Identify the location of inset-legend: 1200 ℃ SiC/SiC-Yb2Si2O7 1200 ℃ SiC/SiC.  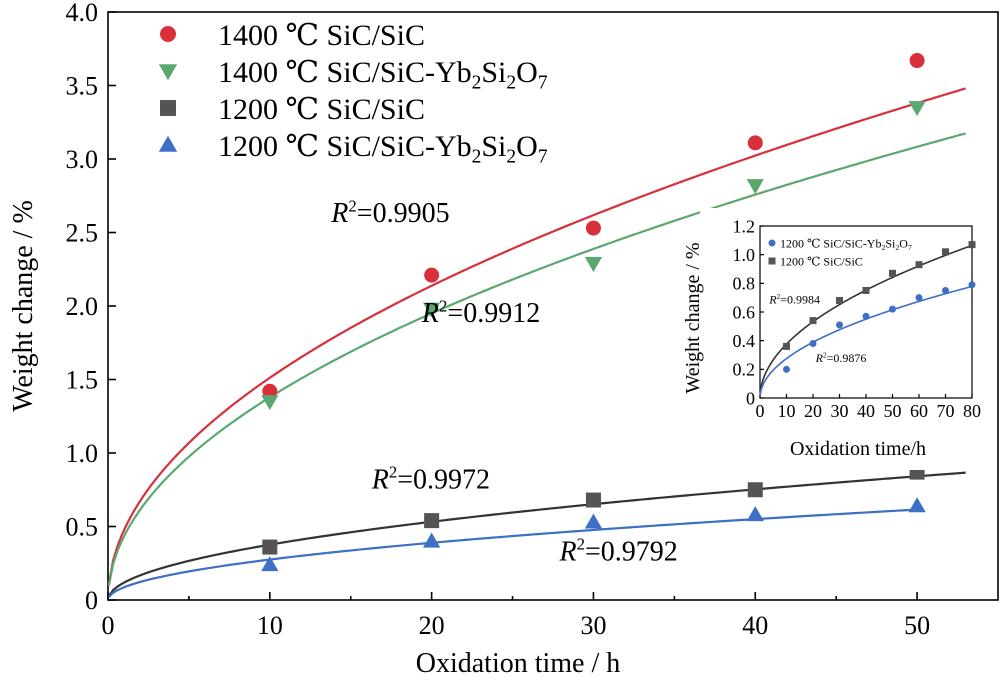
(840, 252).